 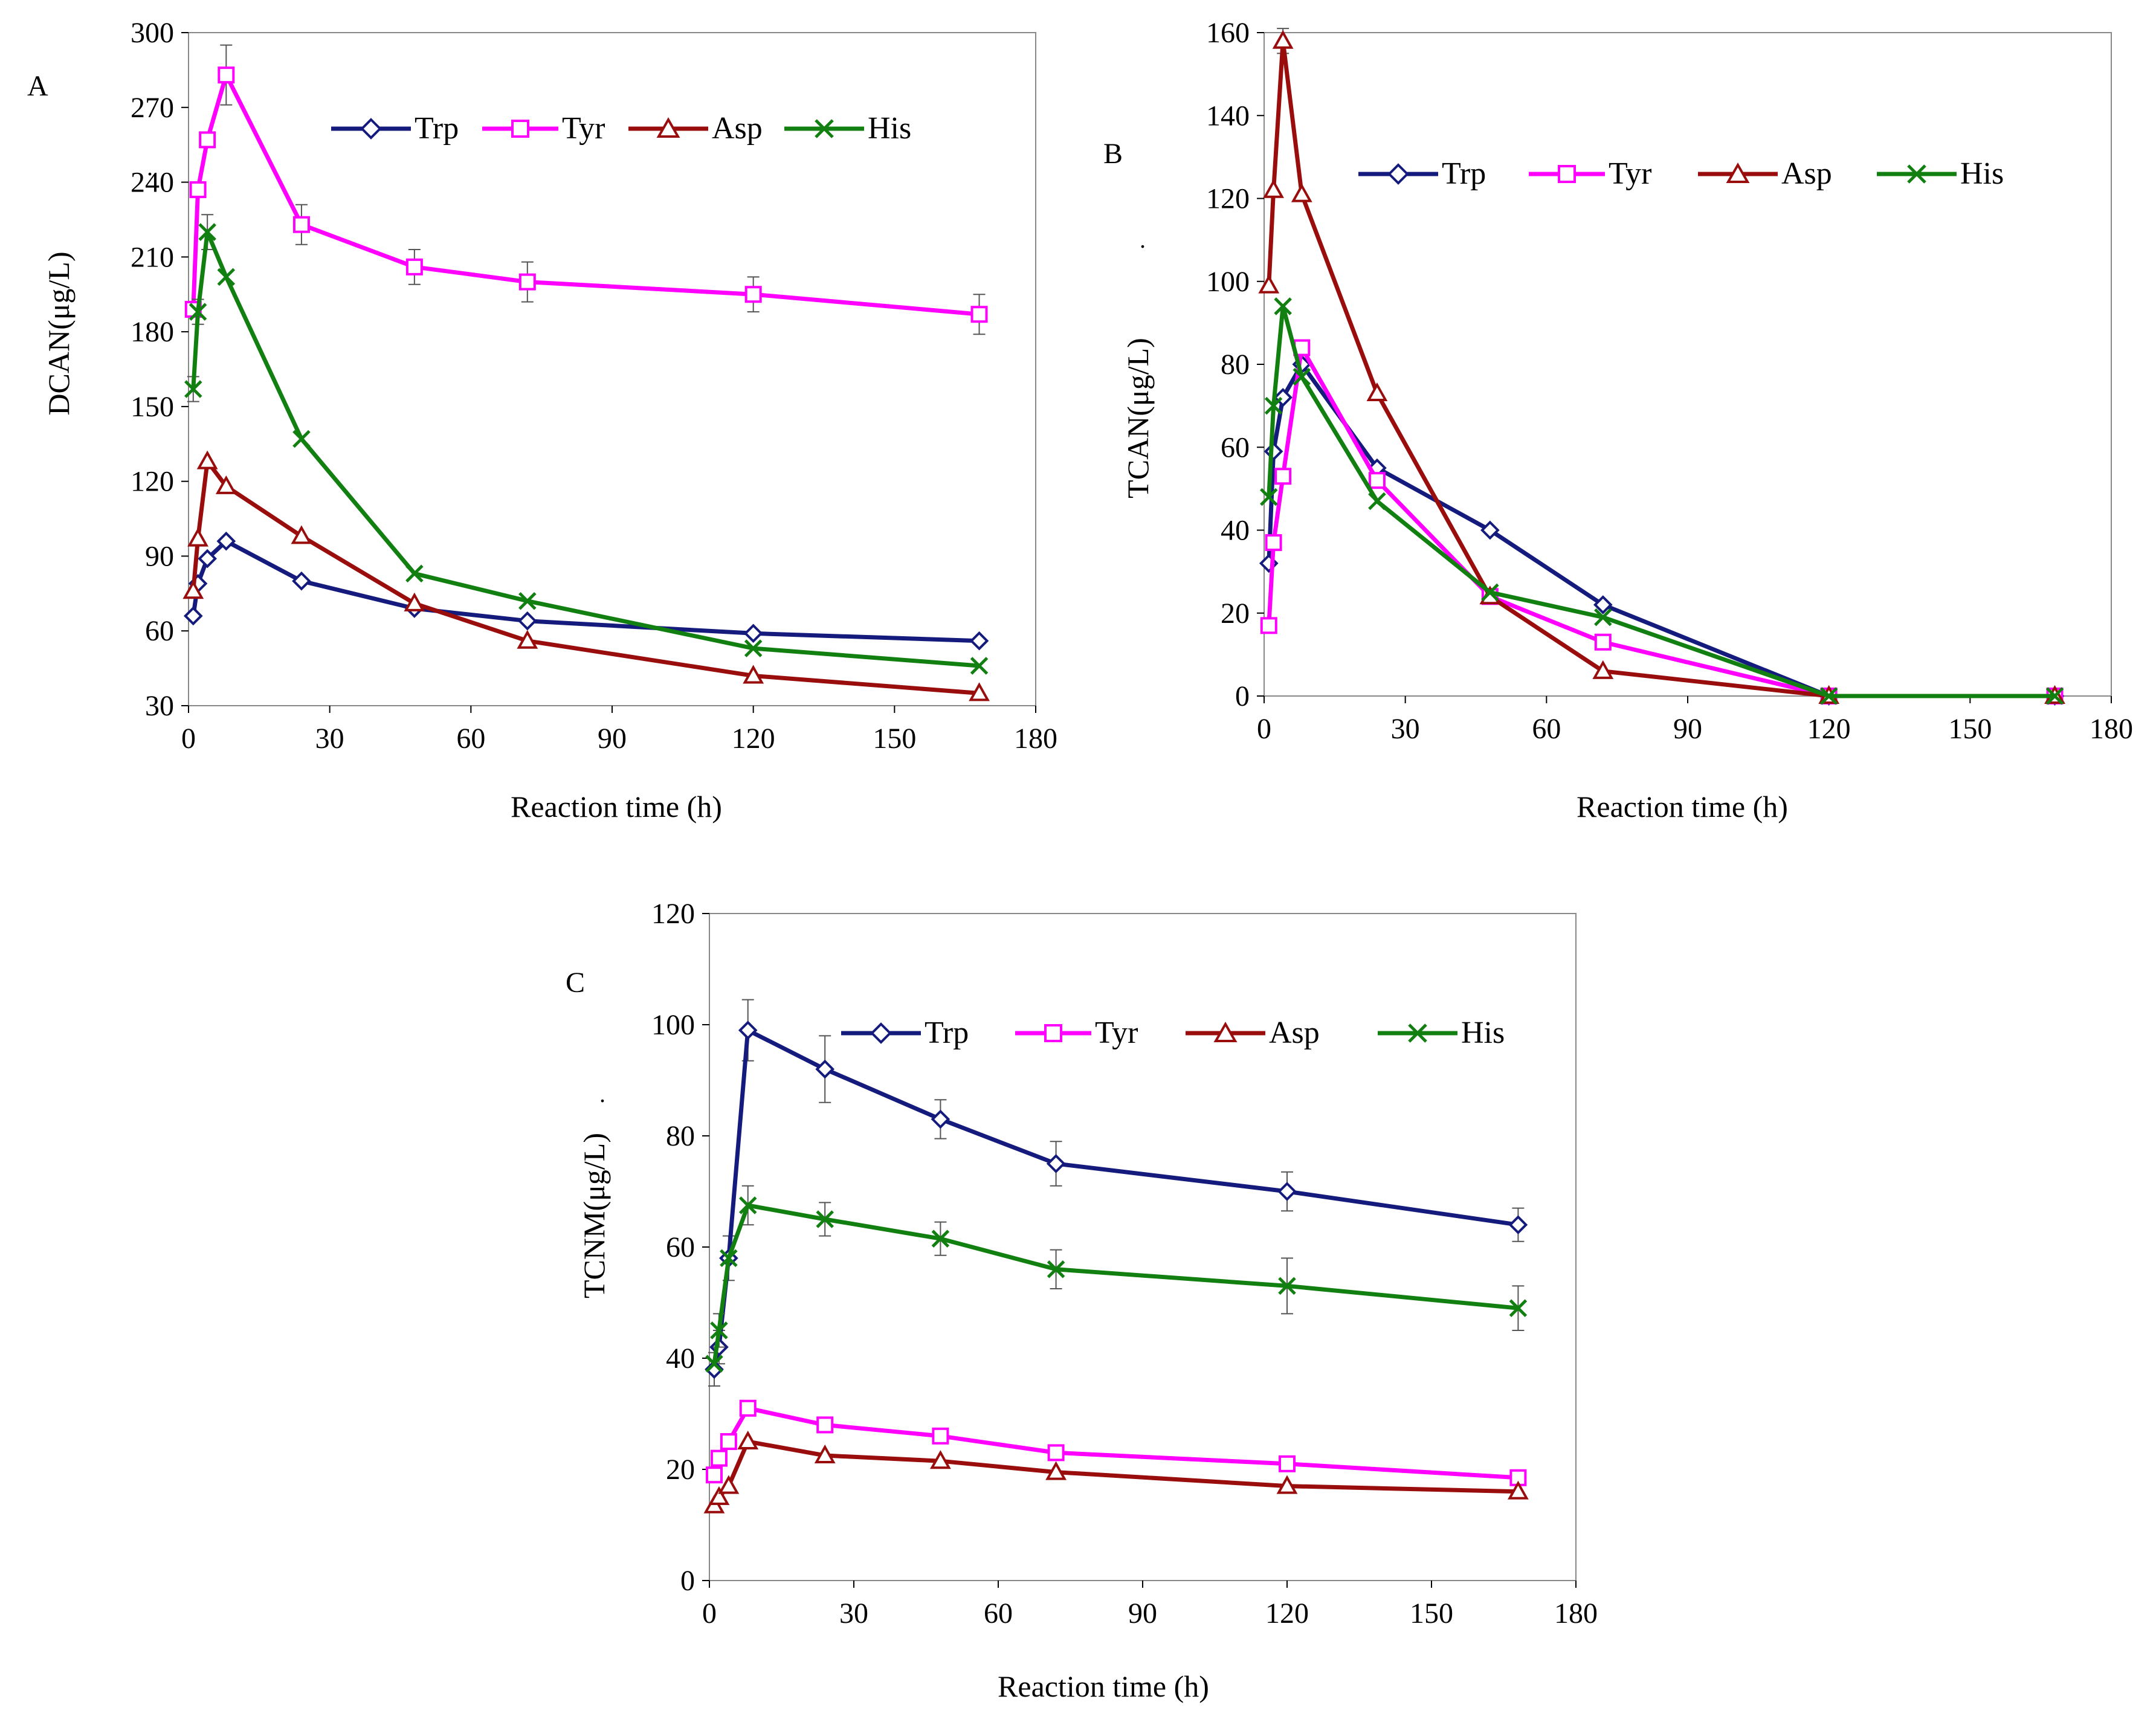 I want to click on legend-his-label-b: His, so click(x=1982, y=173).